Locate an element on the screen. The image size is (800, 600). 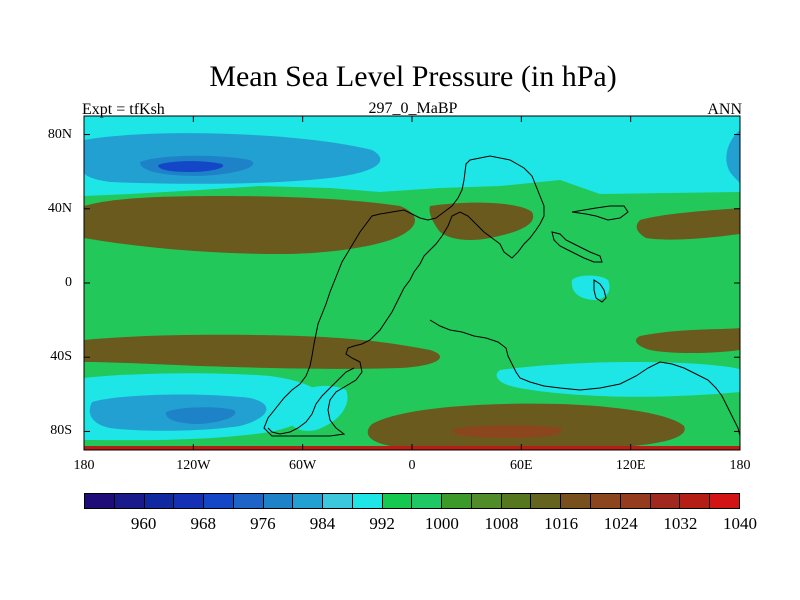
colorbar-label: 984 is located at coordinates (322, 523).